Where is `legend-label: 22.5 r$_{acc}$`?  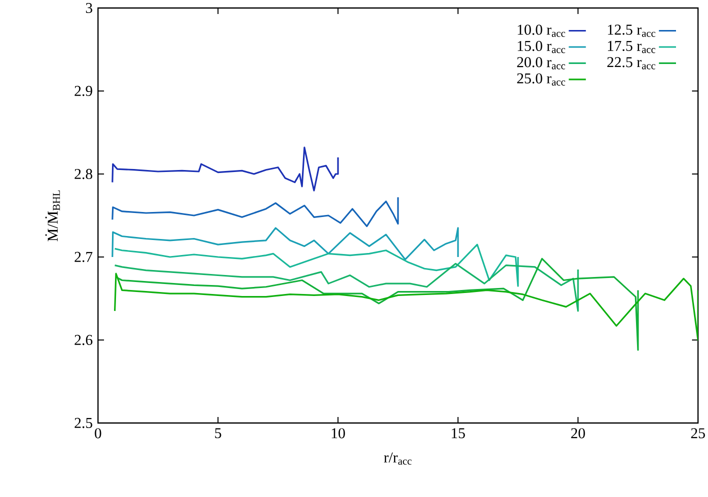
legend-label: 22.5 r$_{acc}$ is located at coordinates (631, 63).